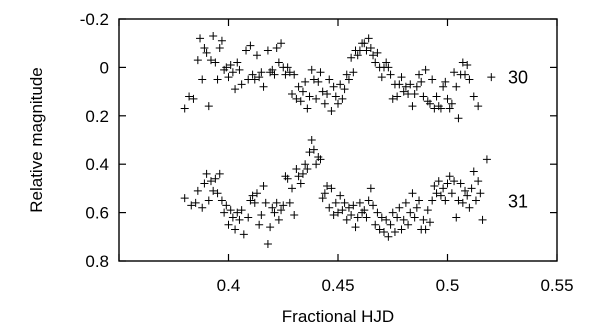  What do you see at coordinates (448, 285) in the screenshot?
I see `x-tick-label: 0.5` at bounding box center [448, 285].